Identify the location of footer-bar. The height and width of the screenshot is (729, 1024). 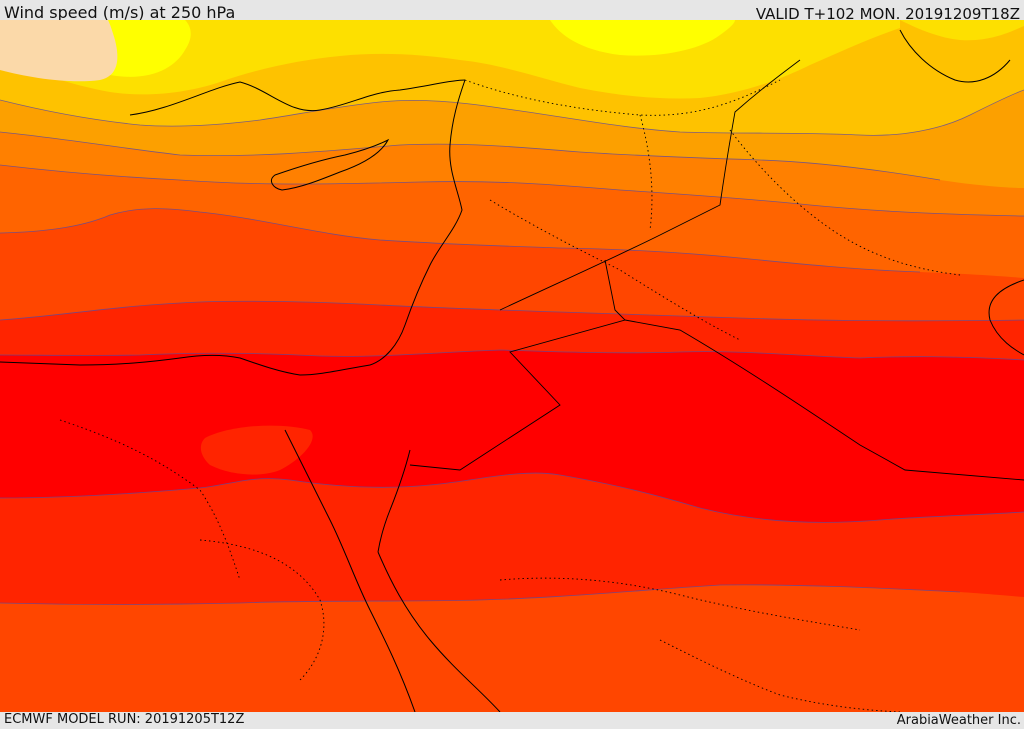
(512, 720).